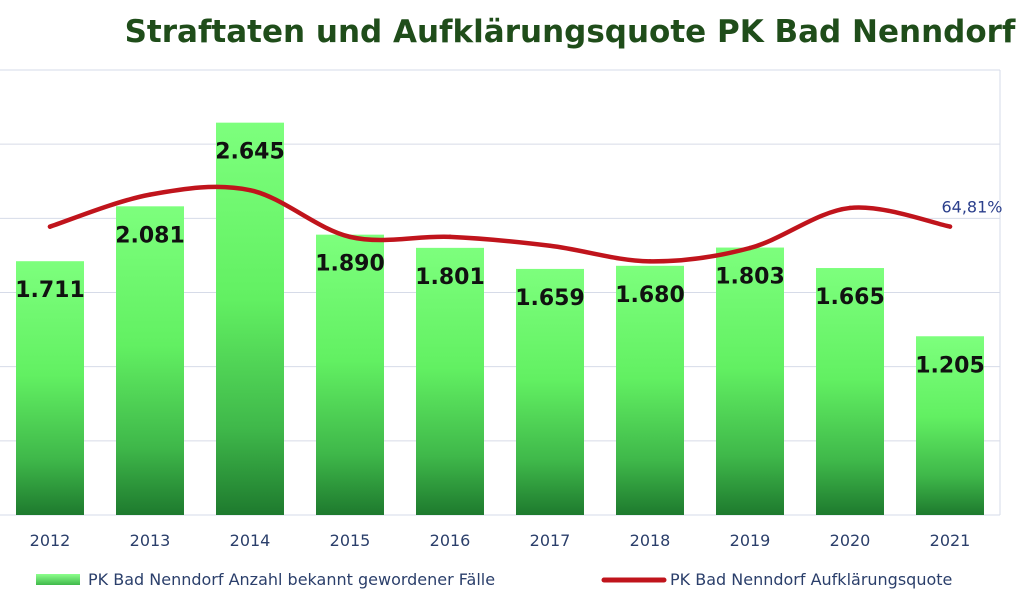 The width and height of the screenshot is (1024, 600). I want to click on bar-data-label: 1.890, so click(350, 264).